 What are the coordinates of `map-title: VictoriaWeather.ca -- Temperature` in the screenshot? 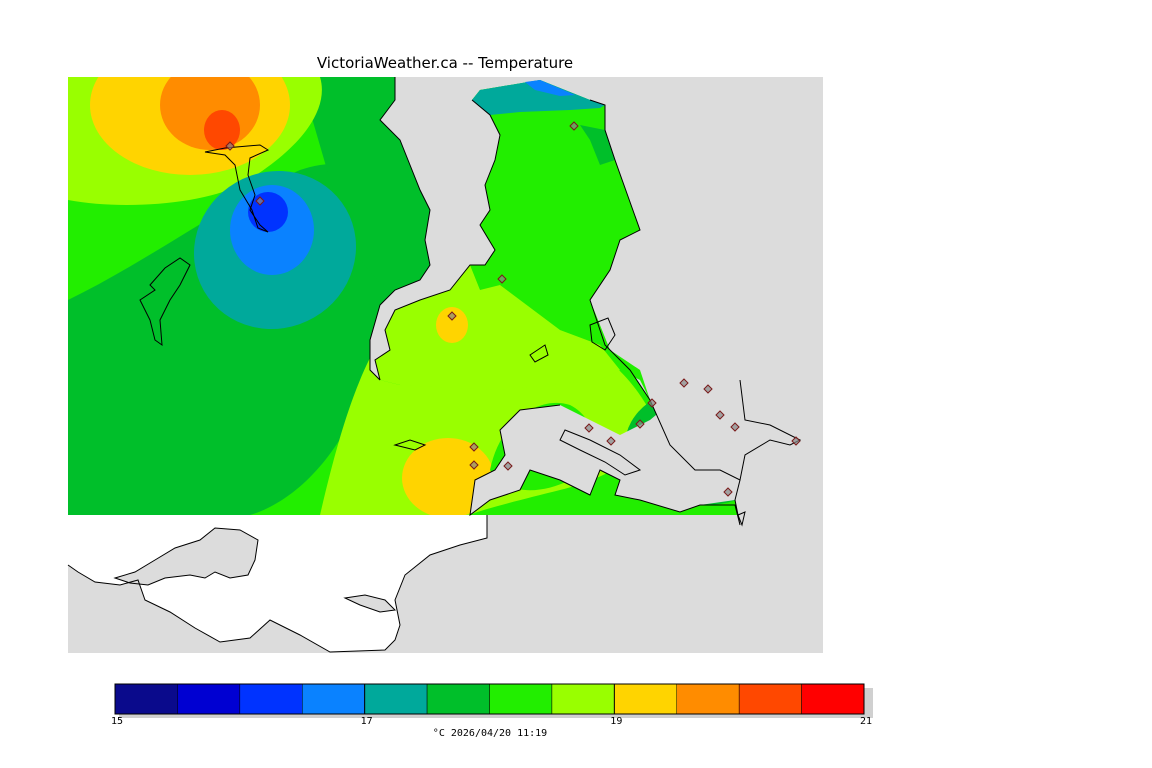 It's located at (445, 63).